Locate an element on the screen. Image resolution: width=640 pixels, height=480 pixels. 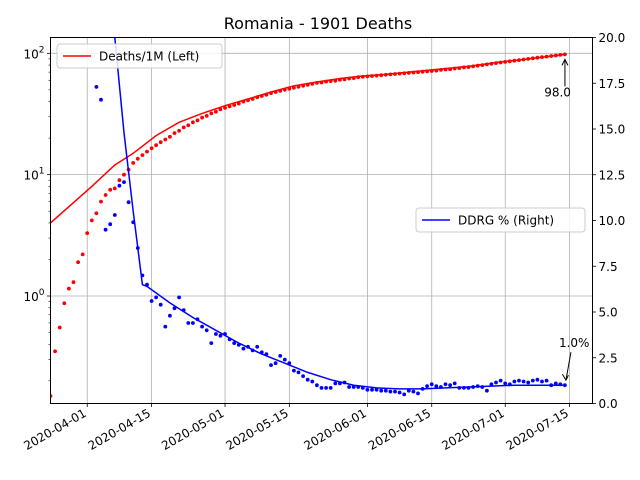
legend-box is located at coordinates (139, 56).